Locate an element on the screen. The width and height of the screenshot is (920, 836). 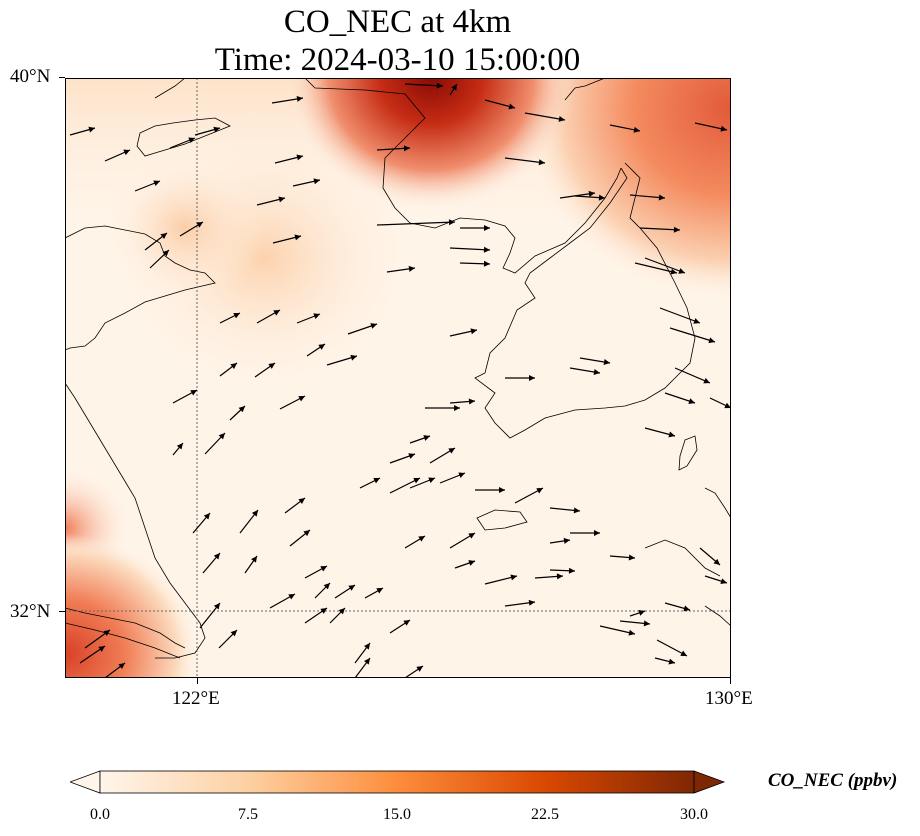
colorbar-tick-1: 7.5 is located at coordinates (248, 814).